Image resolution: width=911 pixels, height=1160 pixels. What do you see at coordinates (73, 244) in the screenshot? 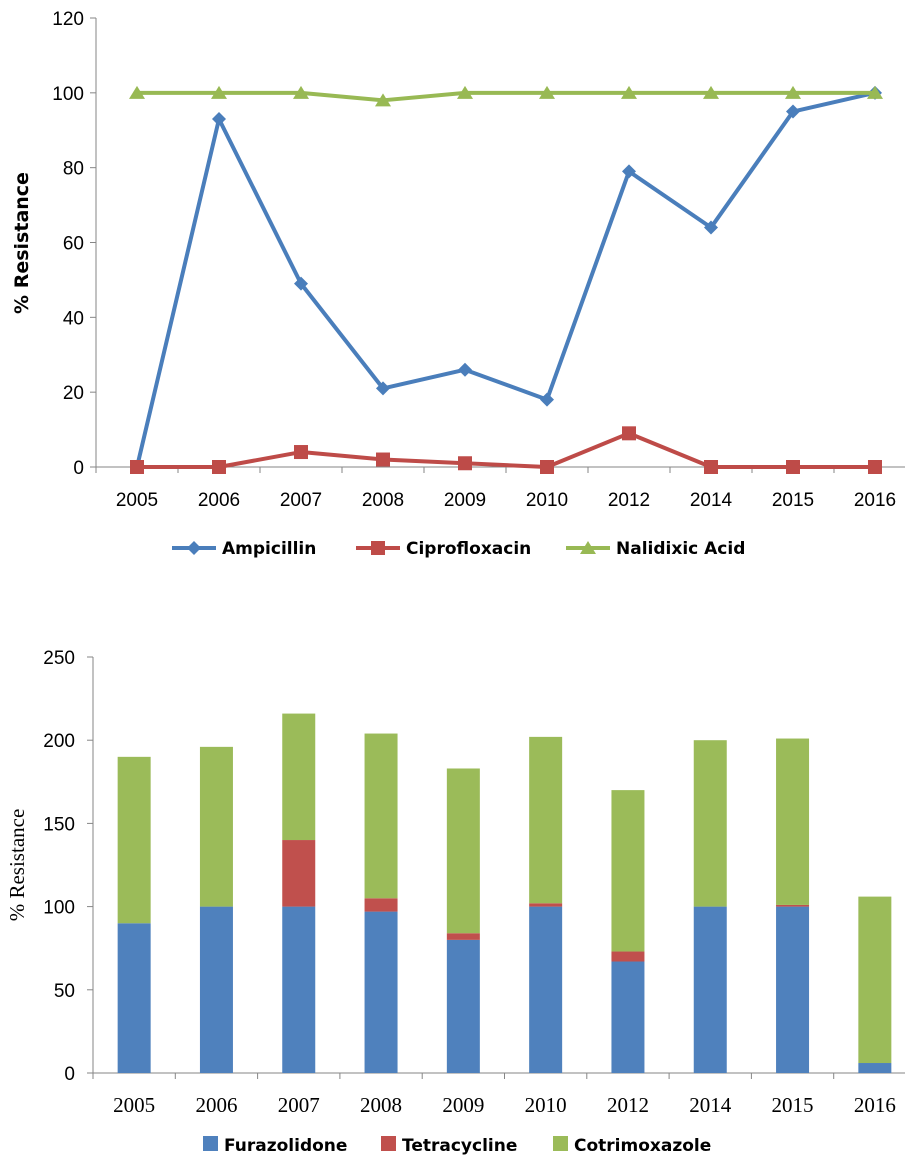
I see `line-chart-y-tick-label: 60` at bounding box center [73, 244].